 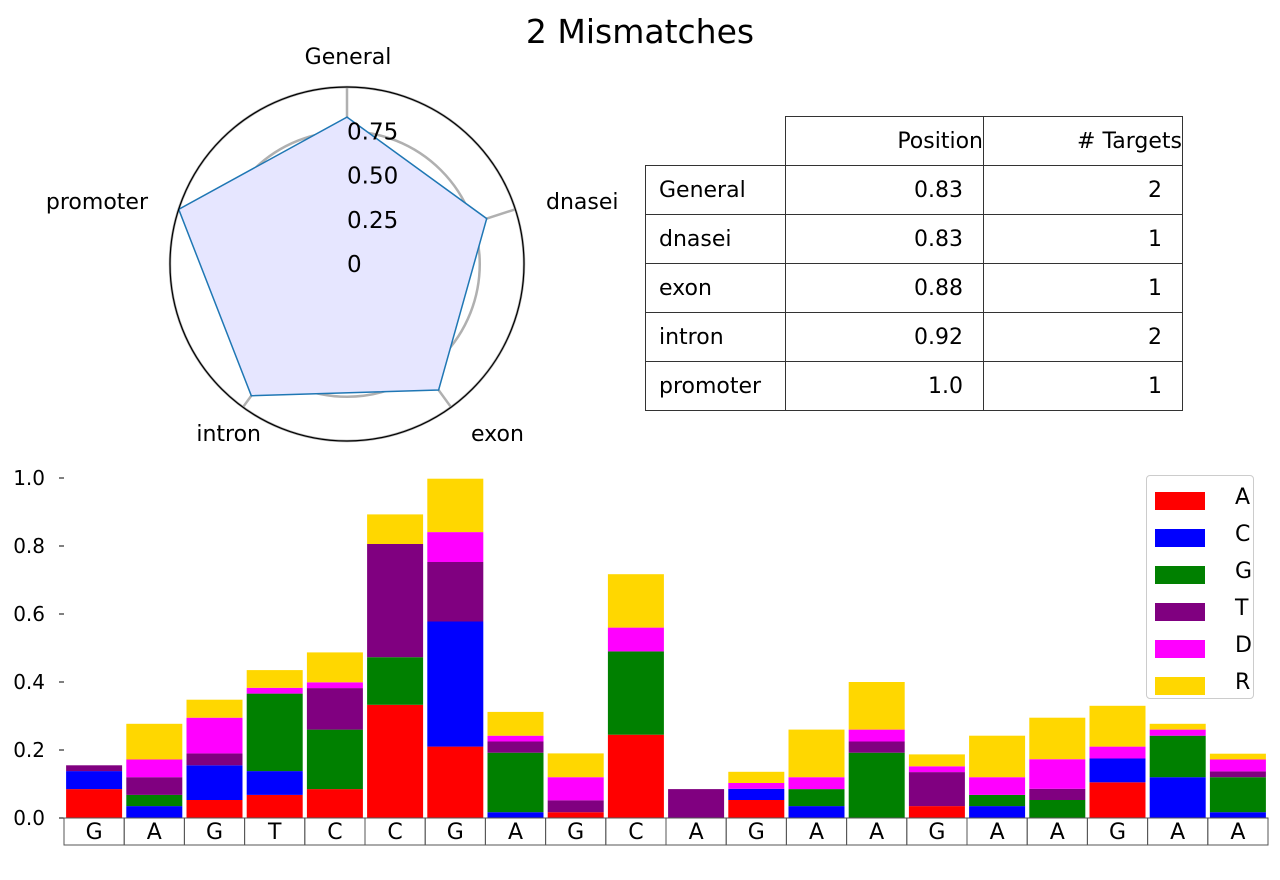 I want to click on sequence-base-label: G, so click(x=575, y=832).